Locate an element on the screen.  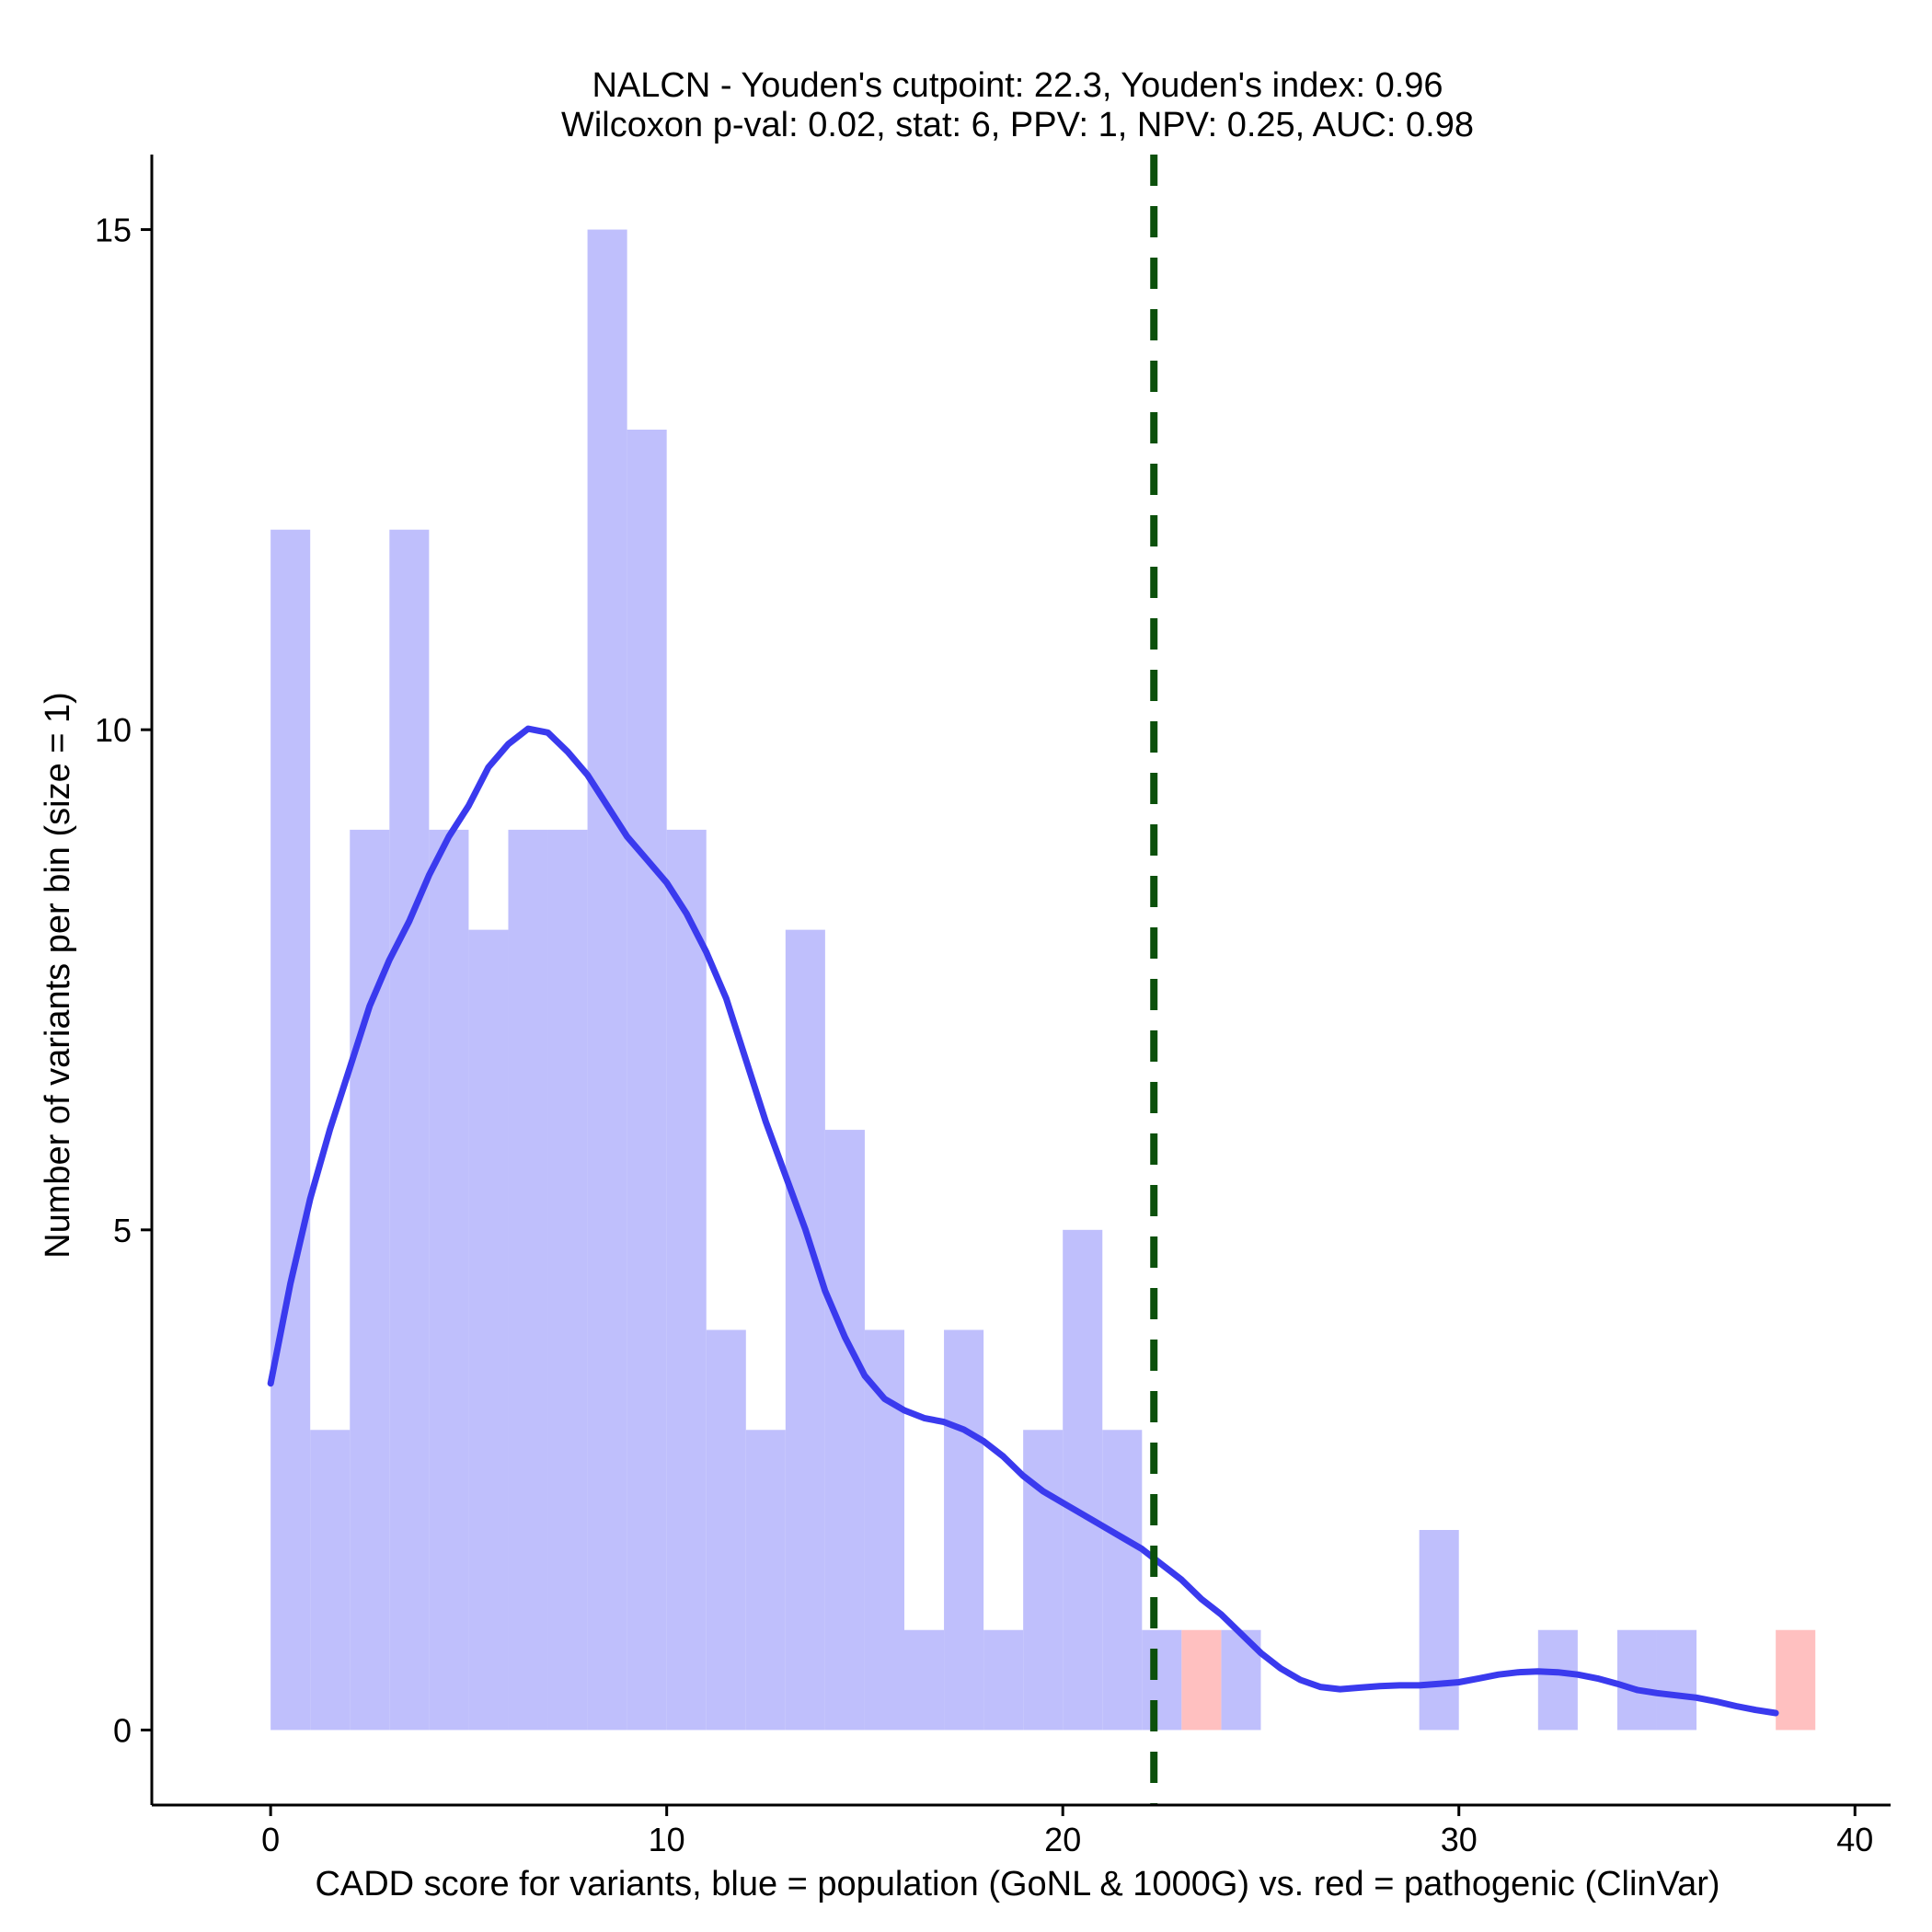
x-tick-label: 30 is located at coordinates (1459, 1839).